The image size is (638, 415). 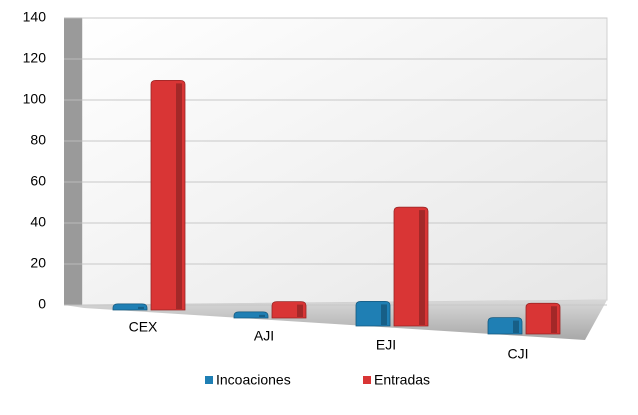 What do you see at coordinates (518, 354) in the screenshot?
I see `x-tick-label: CJI` at bounding box center [518, 354].